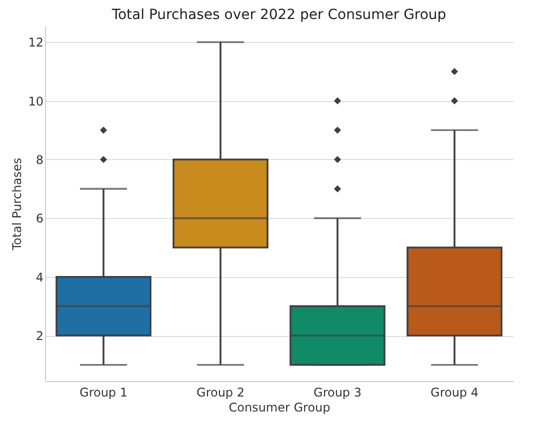  Describe the element at coordinates (36, 101) in the screenshot. I see `y-tick-label: 10` at that location.